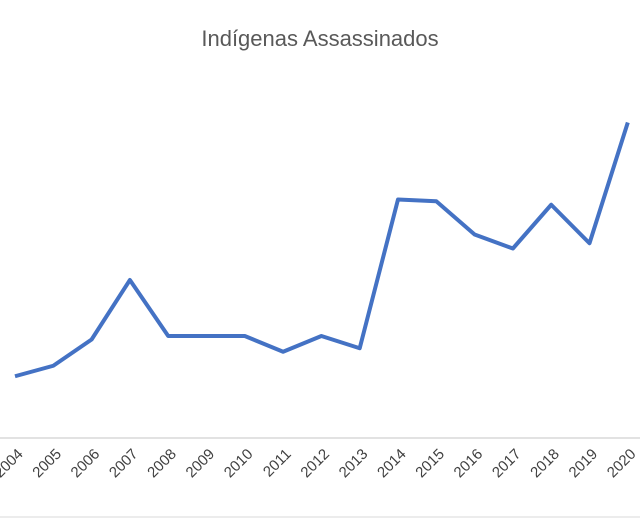 This screenshot has width=640, height=522. I want to click on chart-title: Indígenas Assassinados, so click(319, 38).